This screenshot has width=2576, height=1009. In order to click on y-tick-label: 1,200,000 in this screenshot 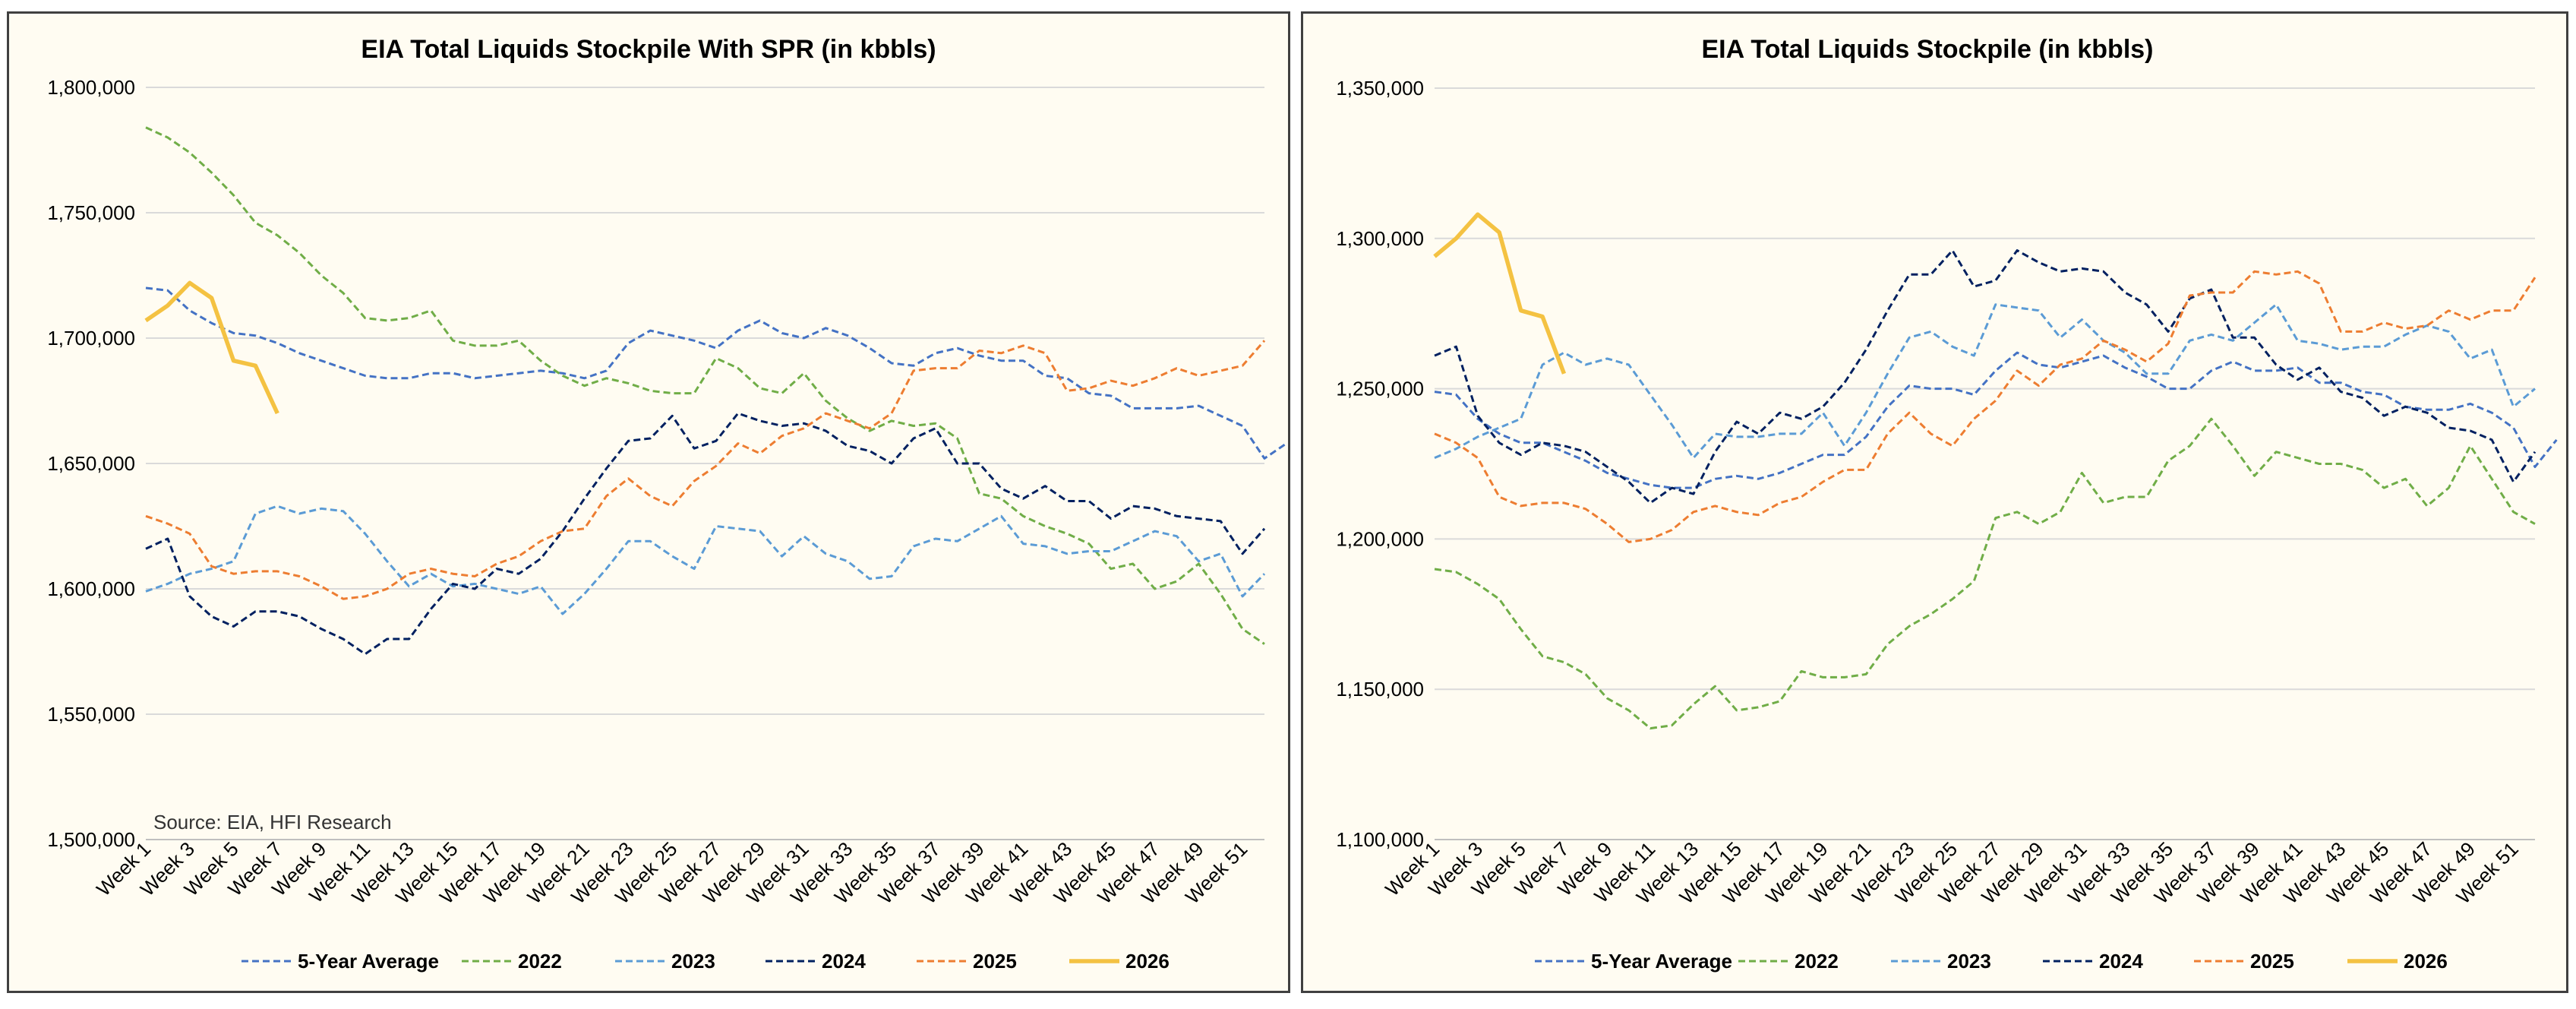, I will do `click(1380, 538)`.